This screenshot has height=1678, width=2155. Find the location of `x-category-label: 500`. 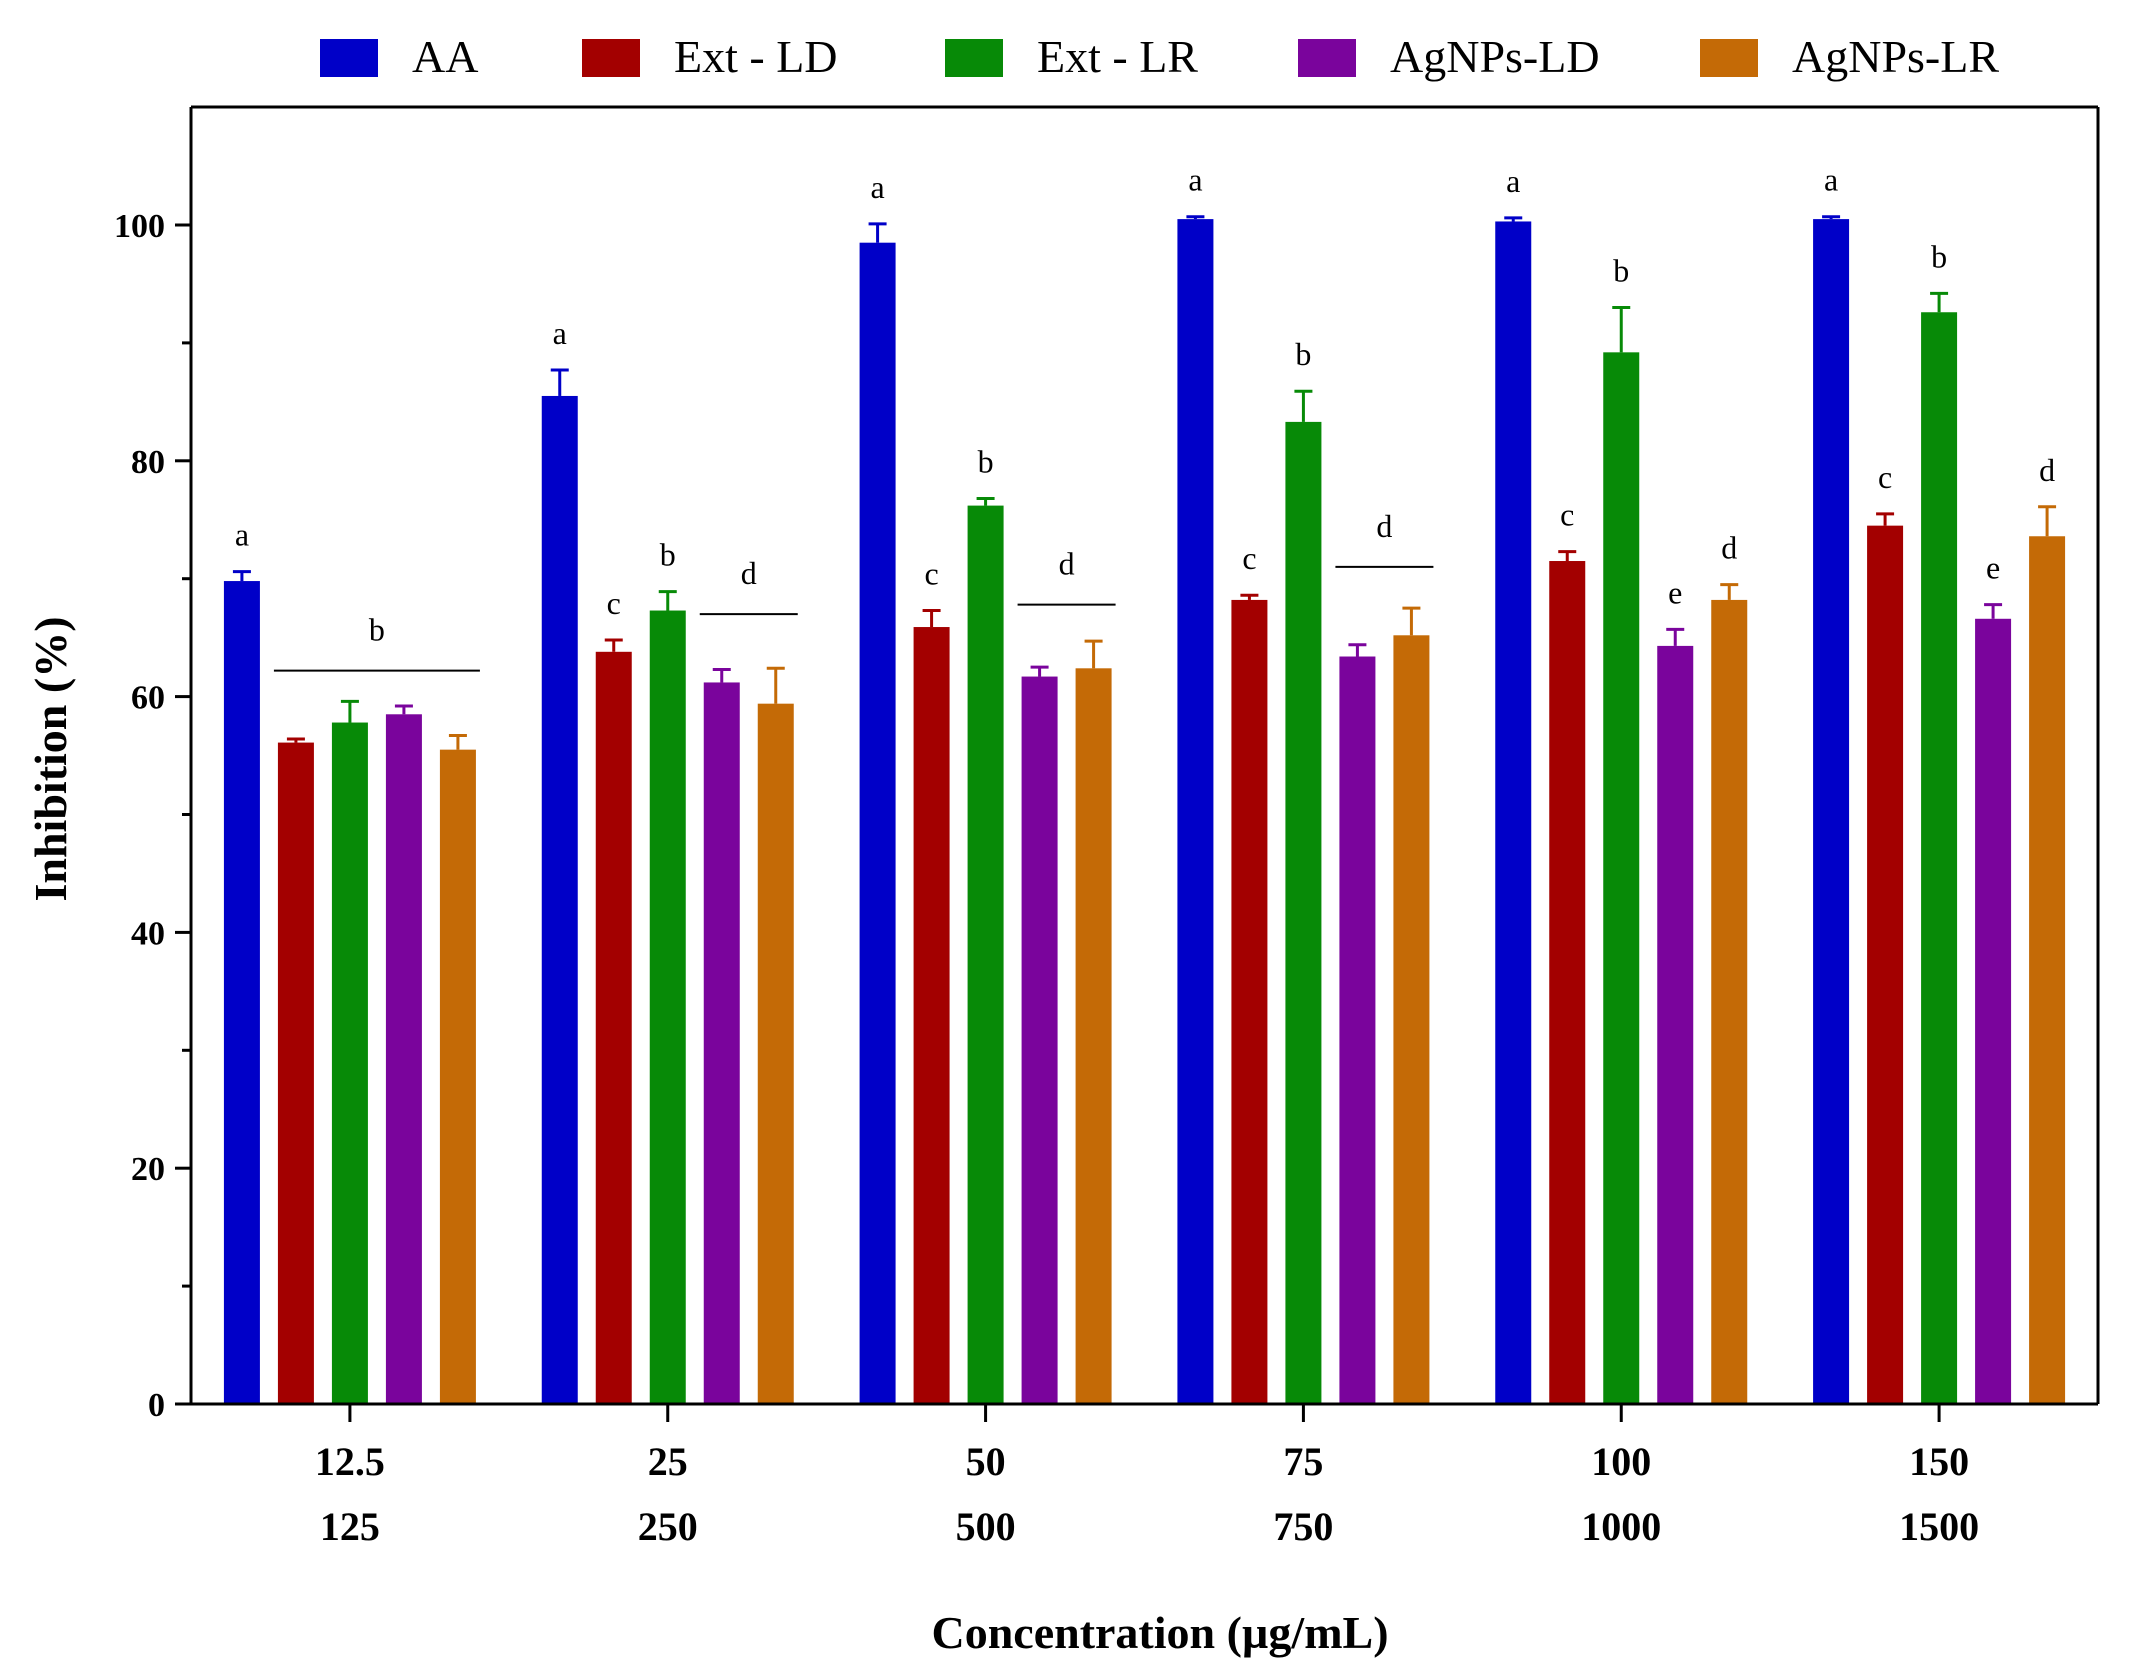

x-category-label: 500 is located at coordinates (986, 1526).